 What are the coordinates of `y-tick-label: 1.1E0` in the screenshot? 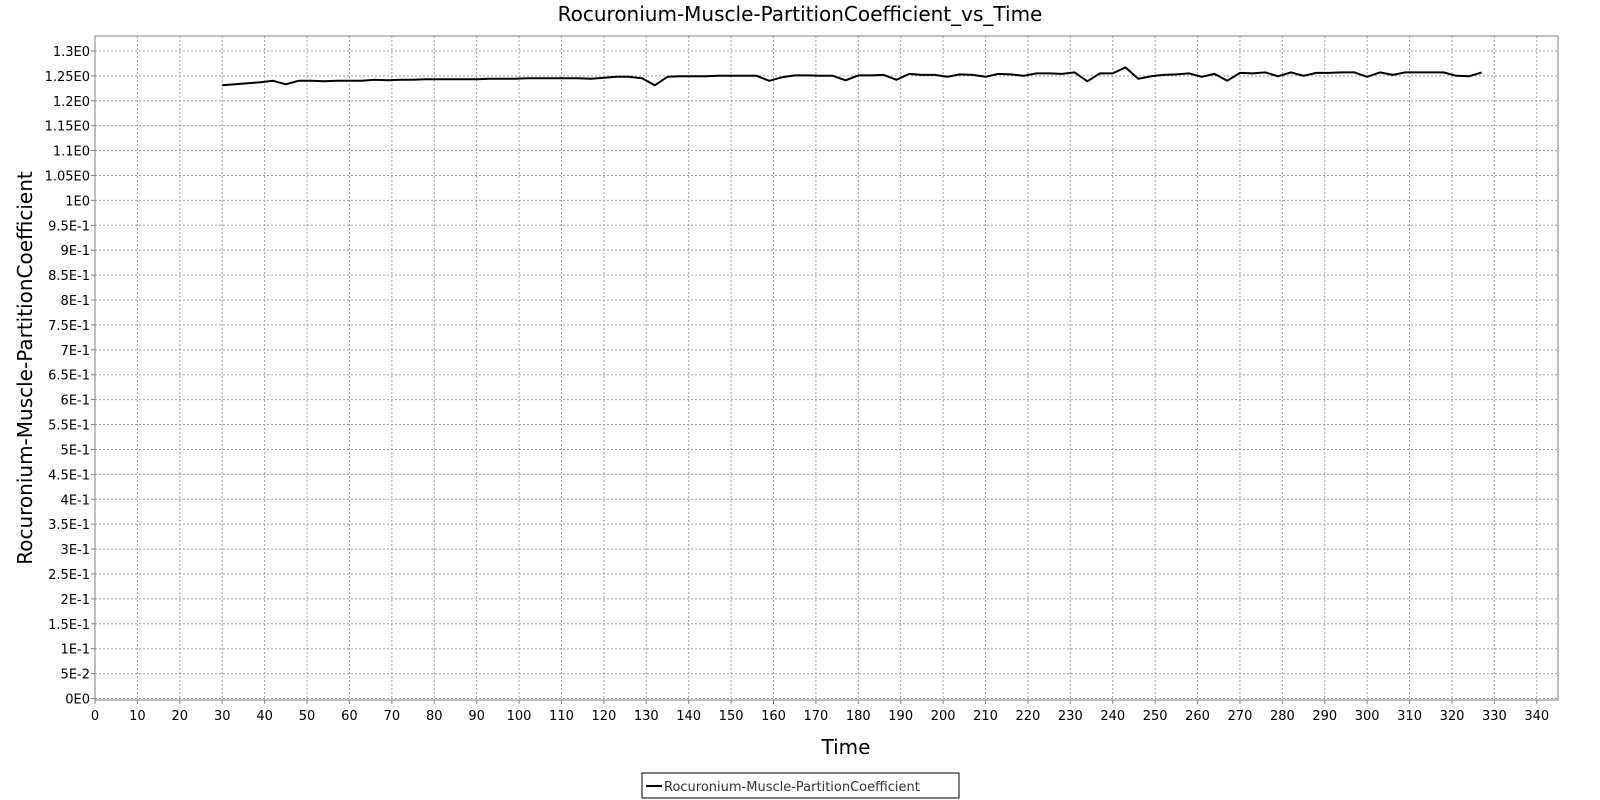 It's located at (71, 152).